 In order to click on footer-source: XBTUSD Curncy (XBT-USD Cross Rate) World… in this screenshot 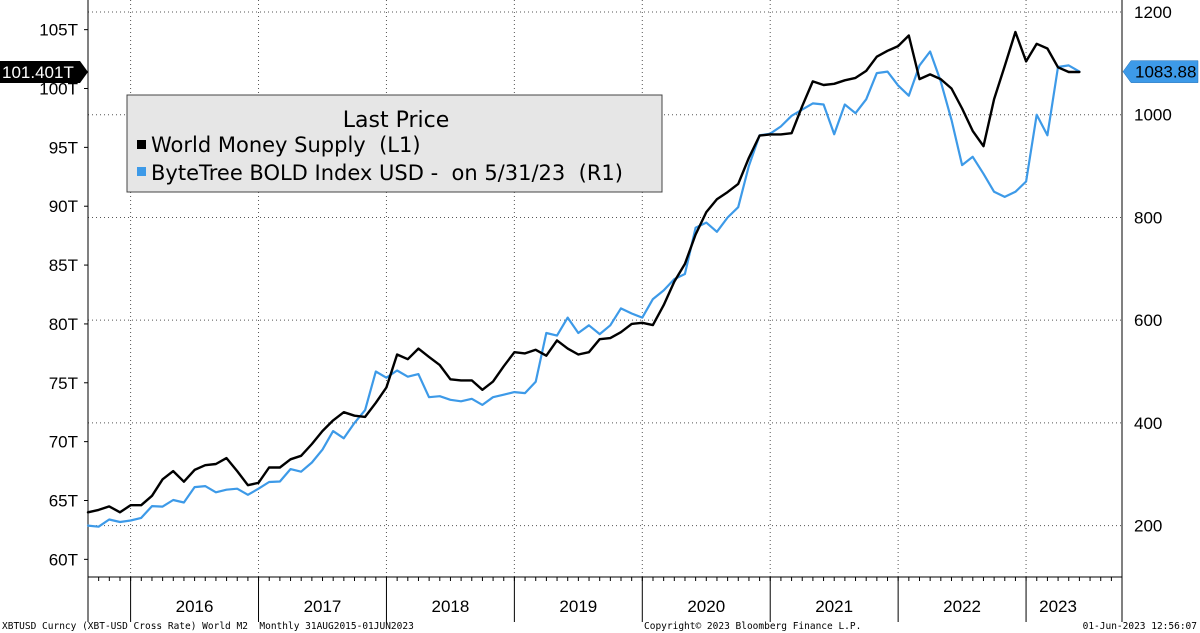, I will do `click(208, 626)`.